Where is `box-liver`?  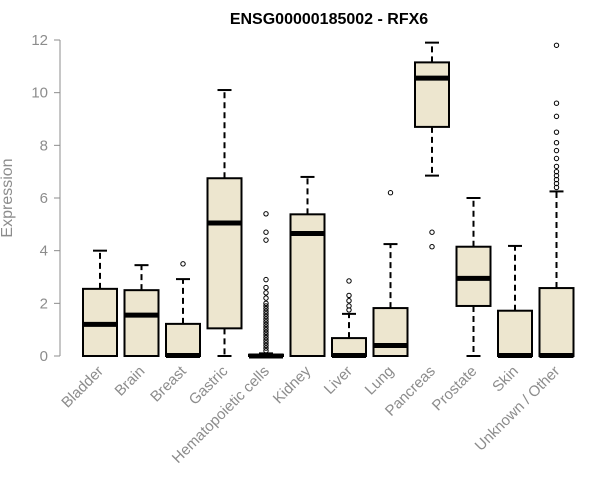
box-liver is located at coordinates (349, 318).